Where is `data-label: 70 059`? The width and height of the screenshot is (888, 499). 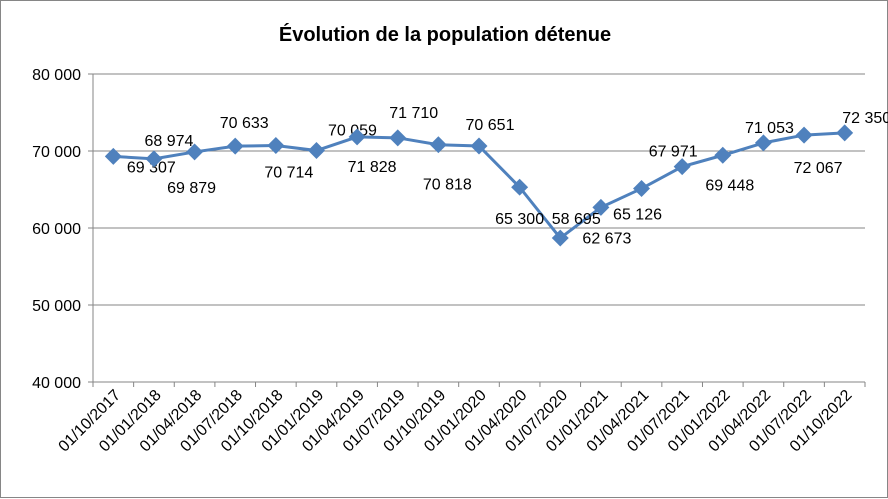 data-label: 70 059 is located at coordinates (352, 131).